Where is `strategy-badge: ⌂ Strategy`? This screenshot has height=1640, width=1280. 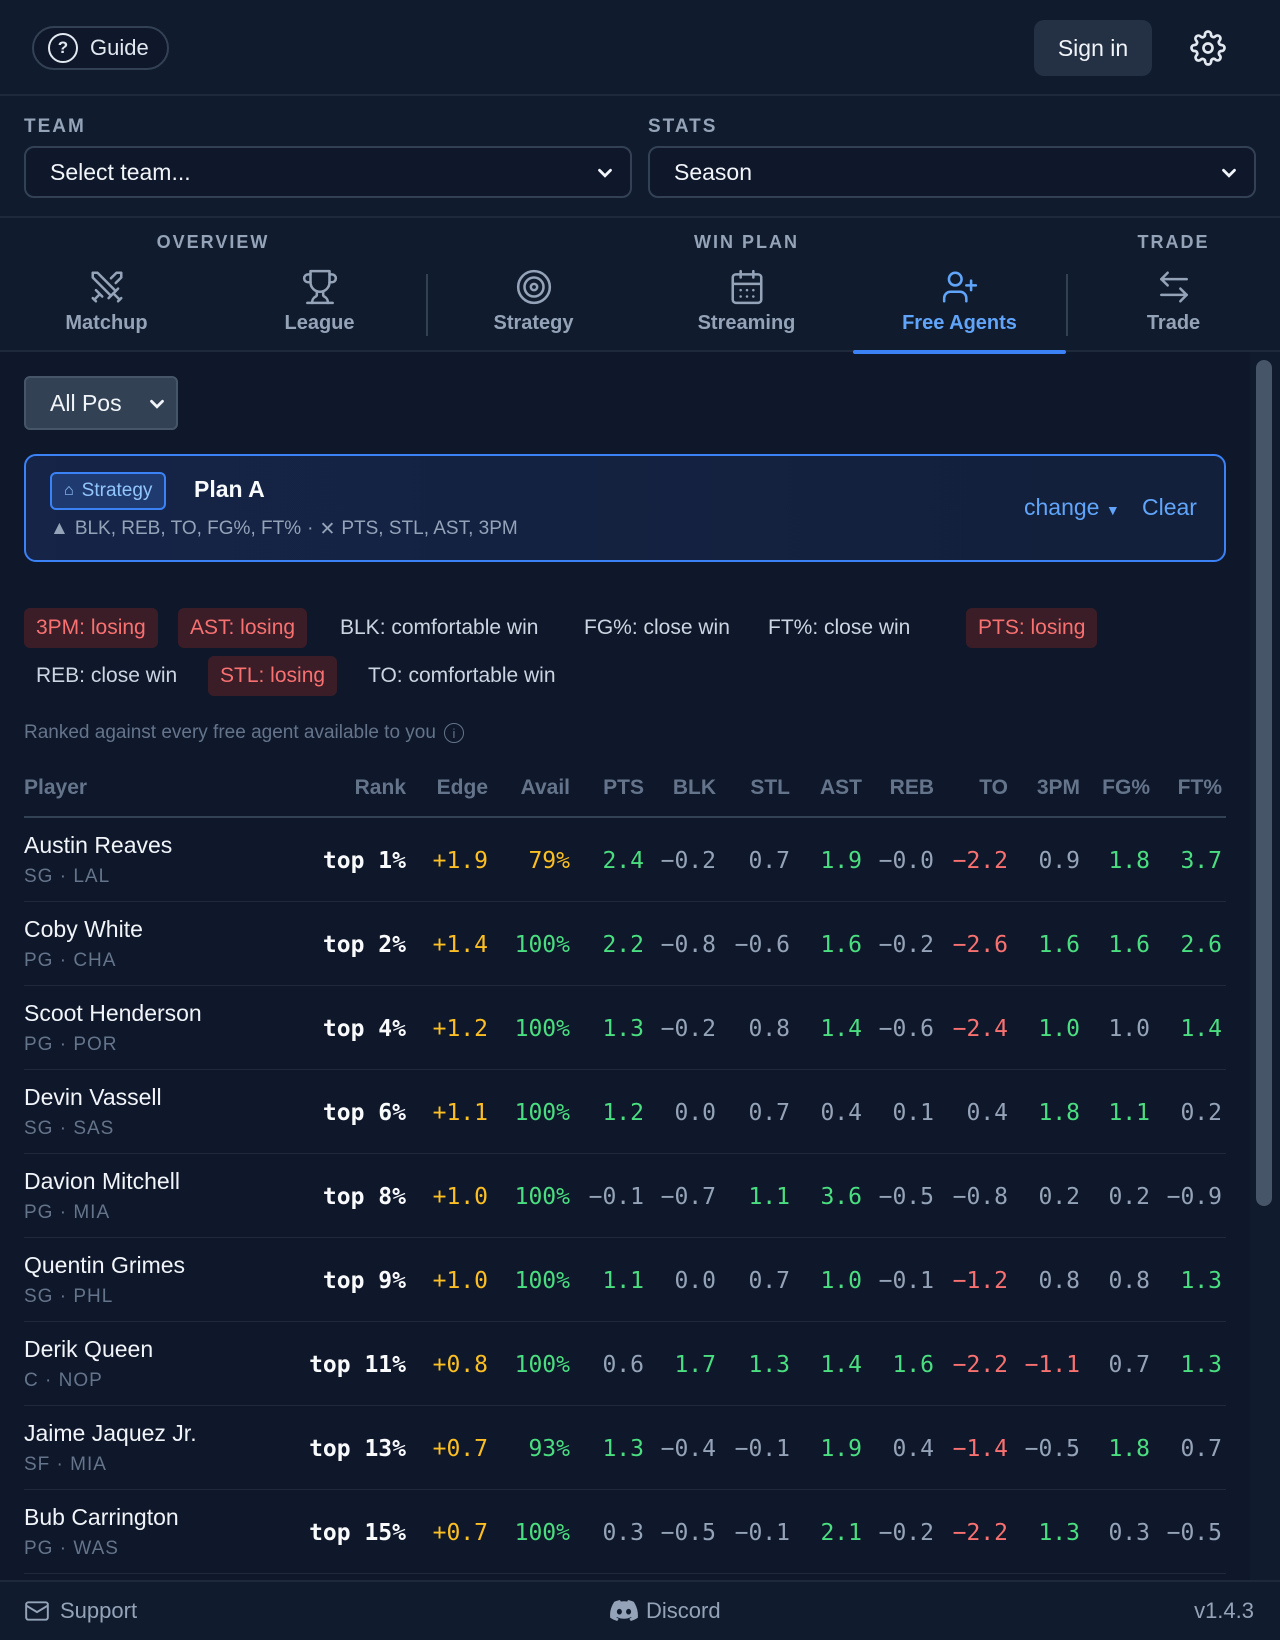 strategy-badge: ⌂ Strategy is located at coordinates (108, 491).